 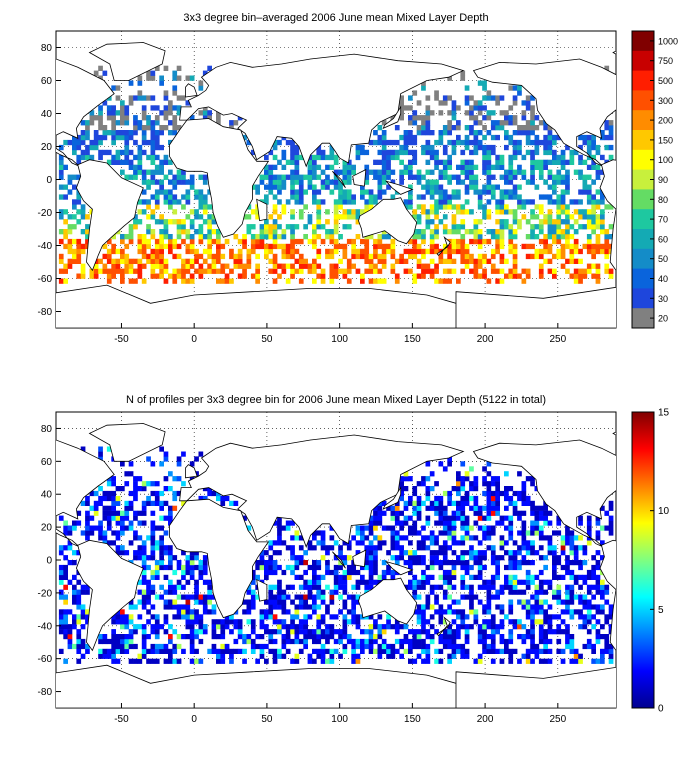 What do you see at coordinates (663, 200) in the screenshot?
I see `colorbar-label: 80` at bounding box center [663, 200].